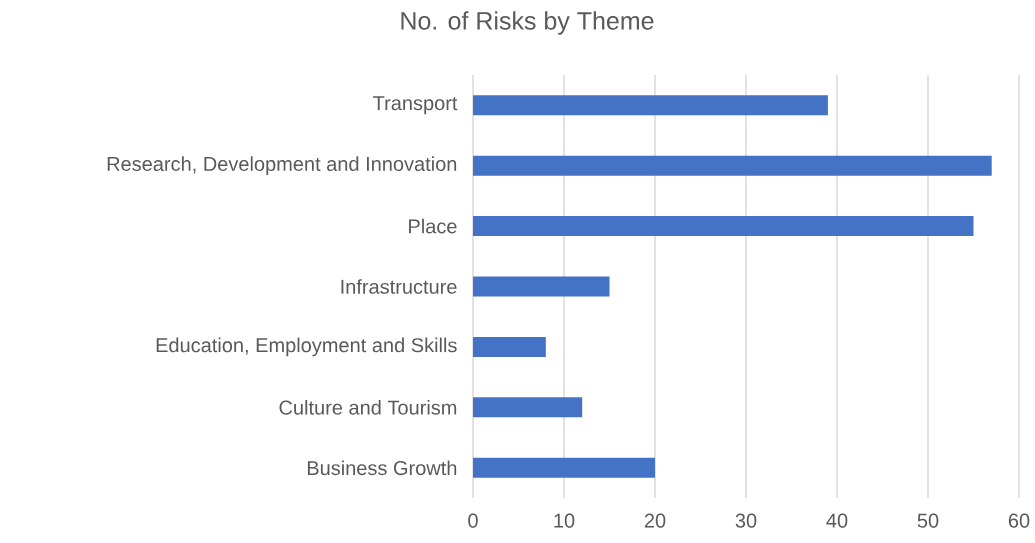  Describe the element at coordinates (837, 520) in the screenshot. I see `x-tick-label: 40` at that location.